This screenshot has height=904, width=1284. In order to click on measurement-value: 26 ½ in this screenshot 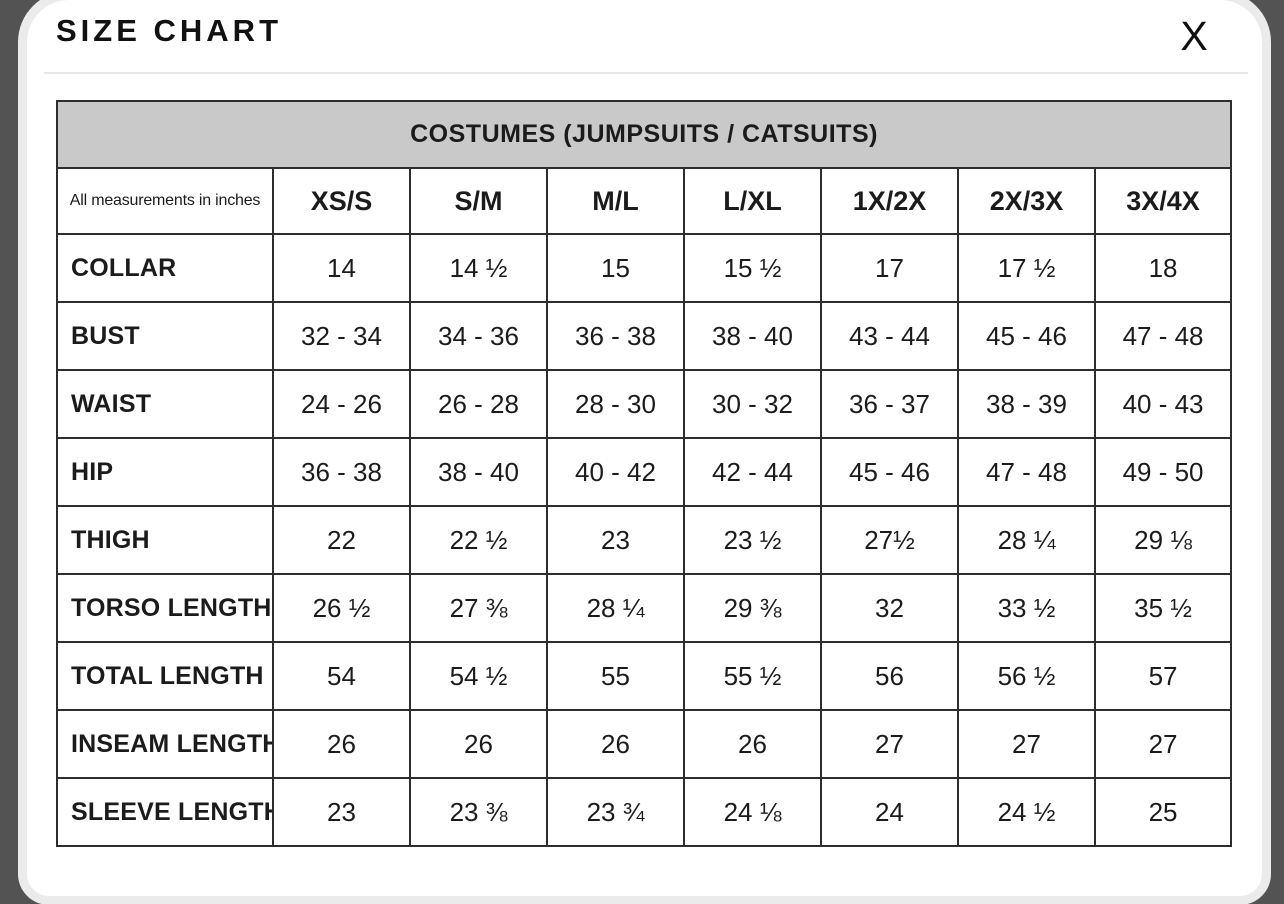, I will do `click(341, 608)`.